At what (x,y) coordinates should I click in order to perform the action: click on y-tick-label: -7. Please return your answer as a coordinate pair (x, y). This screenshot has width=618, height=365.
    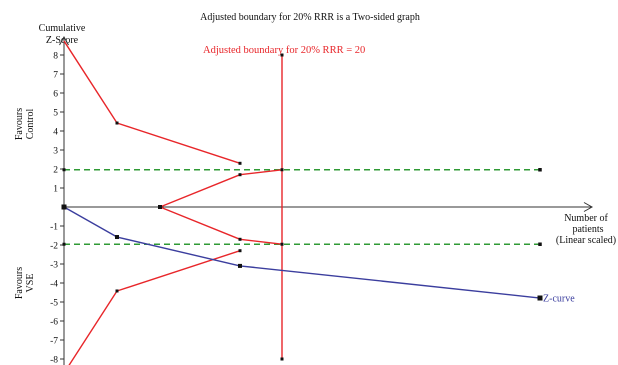
    Looking at the image, I should click on (54, 342).